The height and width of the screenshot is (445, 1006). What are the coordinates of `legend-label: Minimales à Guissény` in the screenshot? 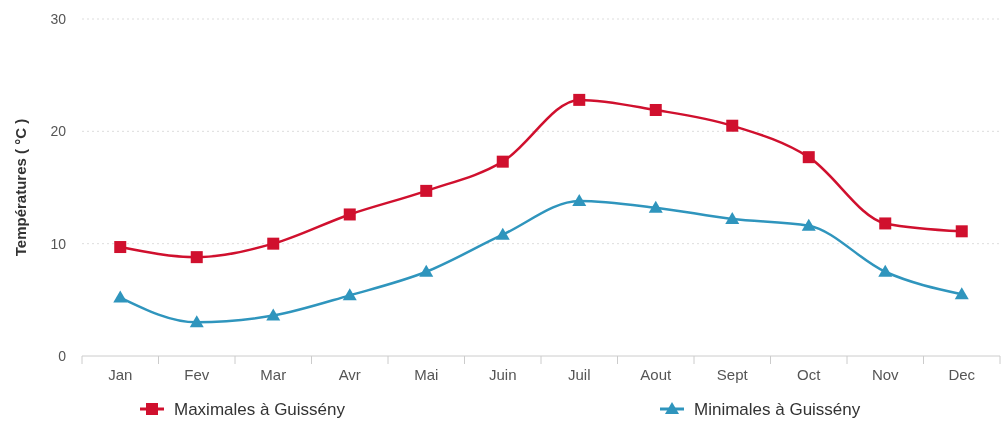 It's located at (777, 409).